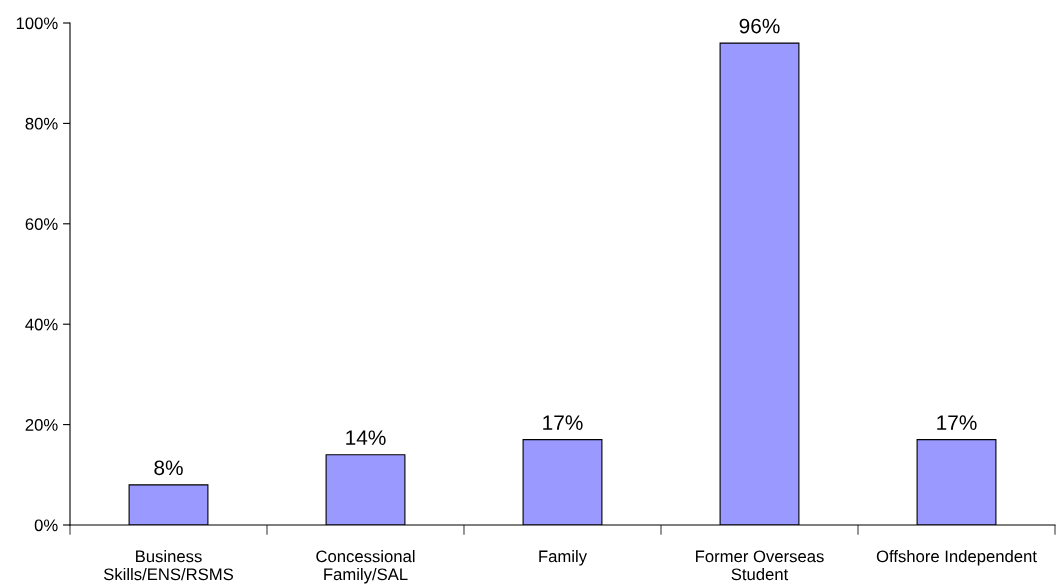 The height and width of the screenshot is (586, 1060). I want to click on x-tick-label: Business Skills/ENS/RSMS, so click(168, 565).